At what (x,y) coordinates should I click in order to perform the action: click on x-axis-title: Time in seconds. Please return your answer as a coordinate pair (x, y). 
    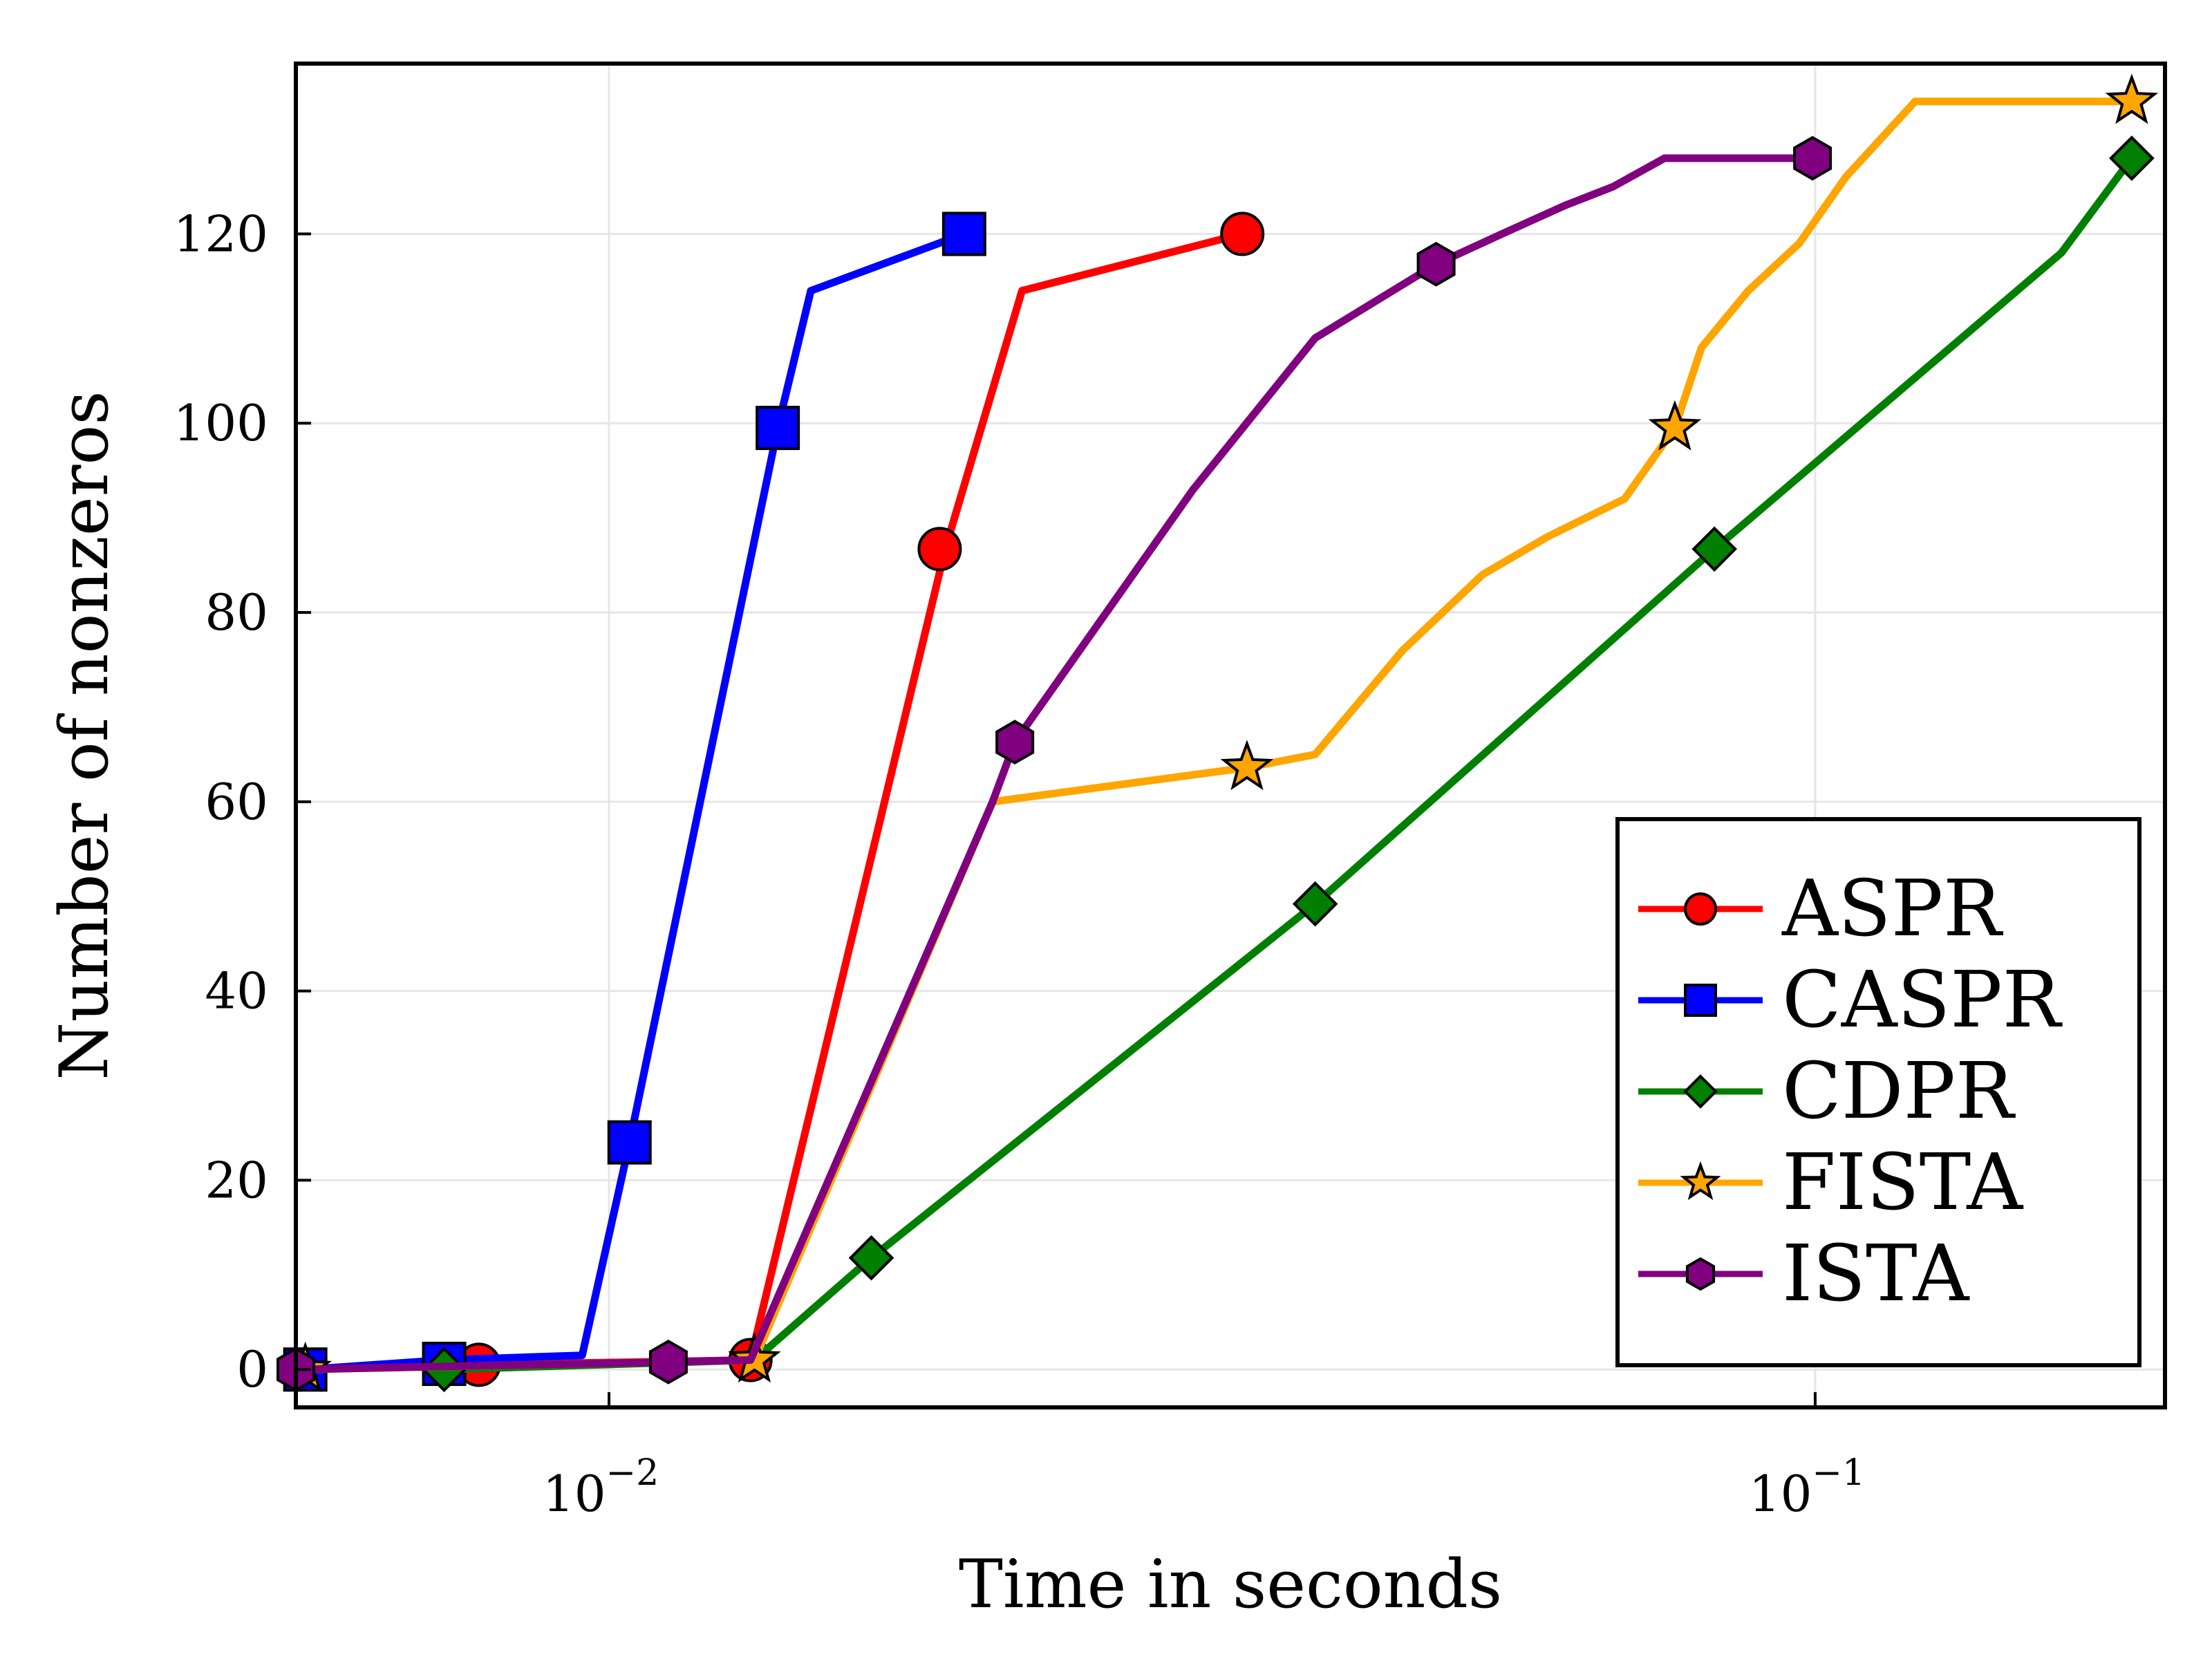
    Looking at the image, I should click on (1230, 1584).